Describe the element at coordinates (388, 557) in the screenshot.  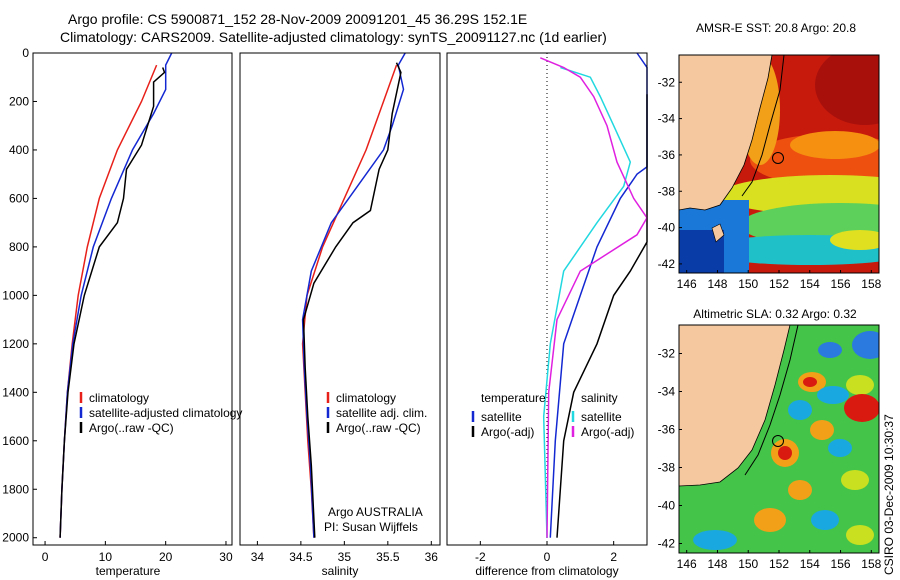
I see `x-tick-label-salinity: 35.5` at that location.